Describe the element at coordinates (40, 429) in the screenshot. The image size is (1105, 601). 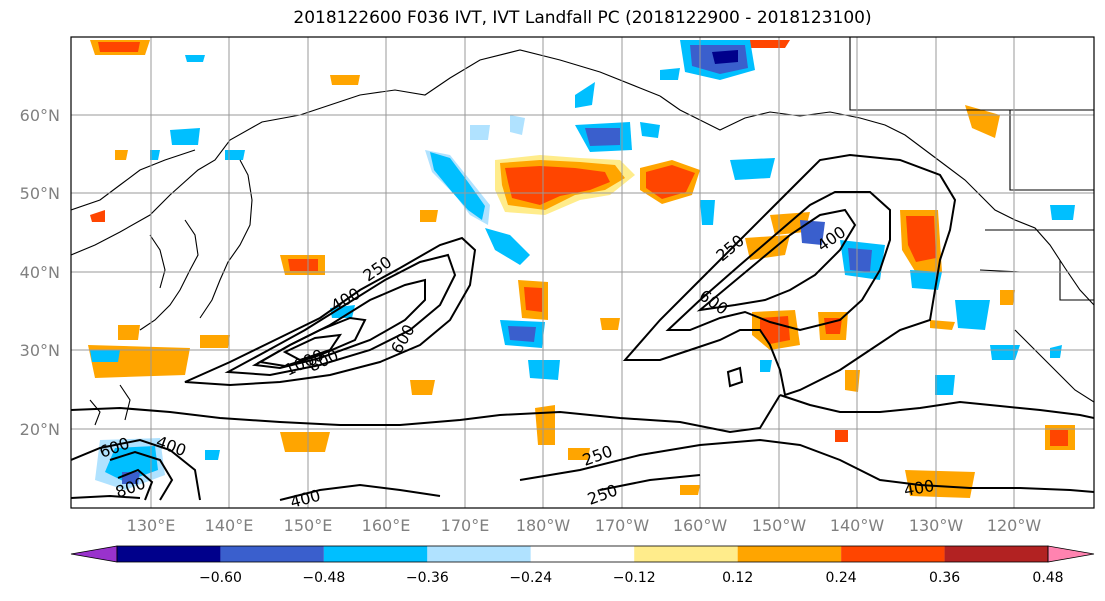
I see `lat-label: 20°N` at that location.